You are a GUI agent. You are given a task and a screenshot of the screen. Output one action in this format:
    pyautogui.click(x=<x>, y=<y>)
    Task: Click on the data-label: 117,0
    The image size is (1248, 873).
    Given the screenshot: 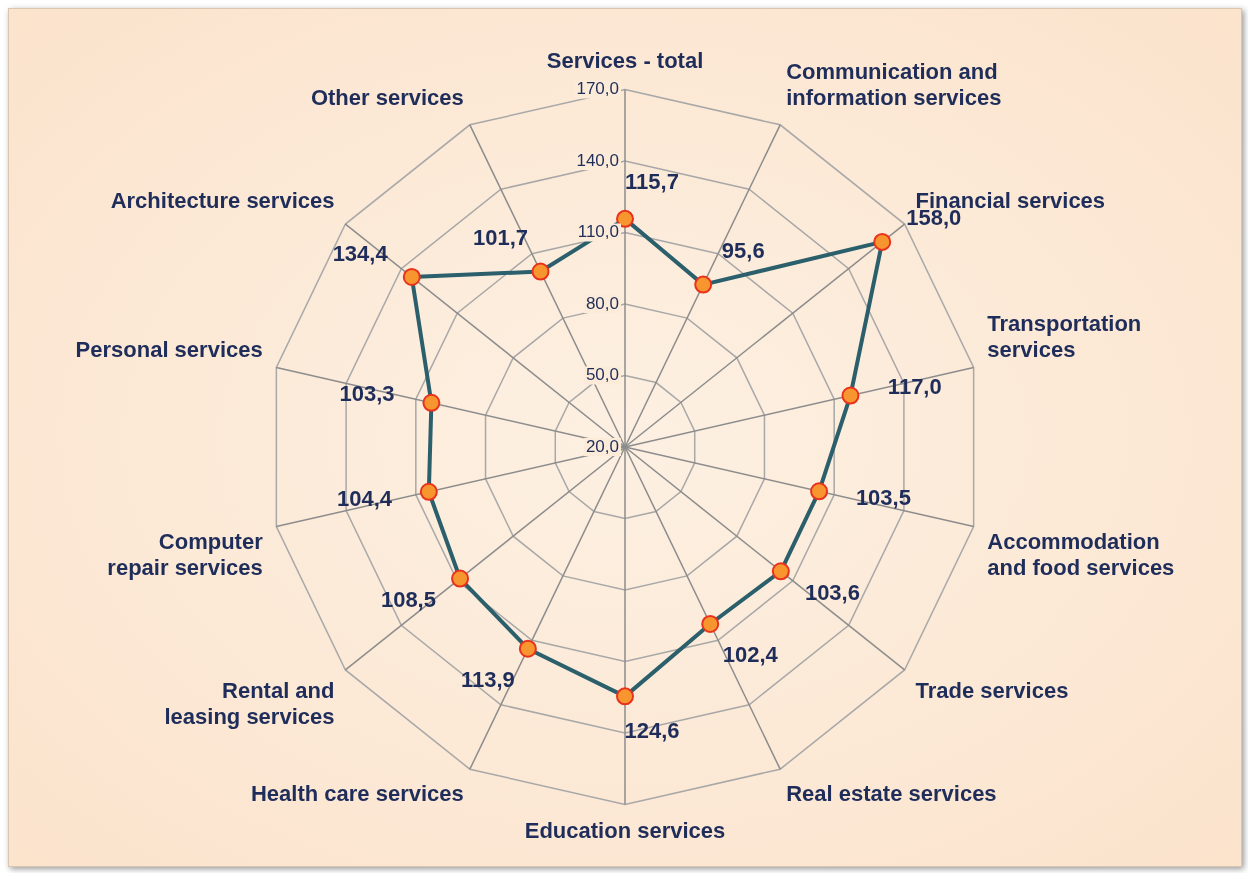 What is the action you would take?
    pyautogui.click(x=914, y=386)
    